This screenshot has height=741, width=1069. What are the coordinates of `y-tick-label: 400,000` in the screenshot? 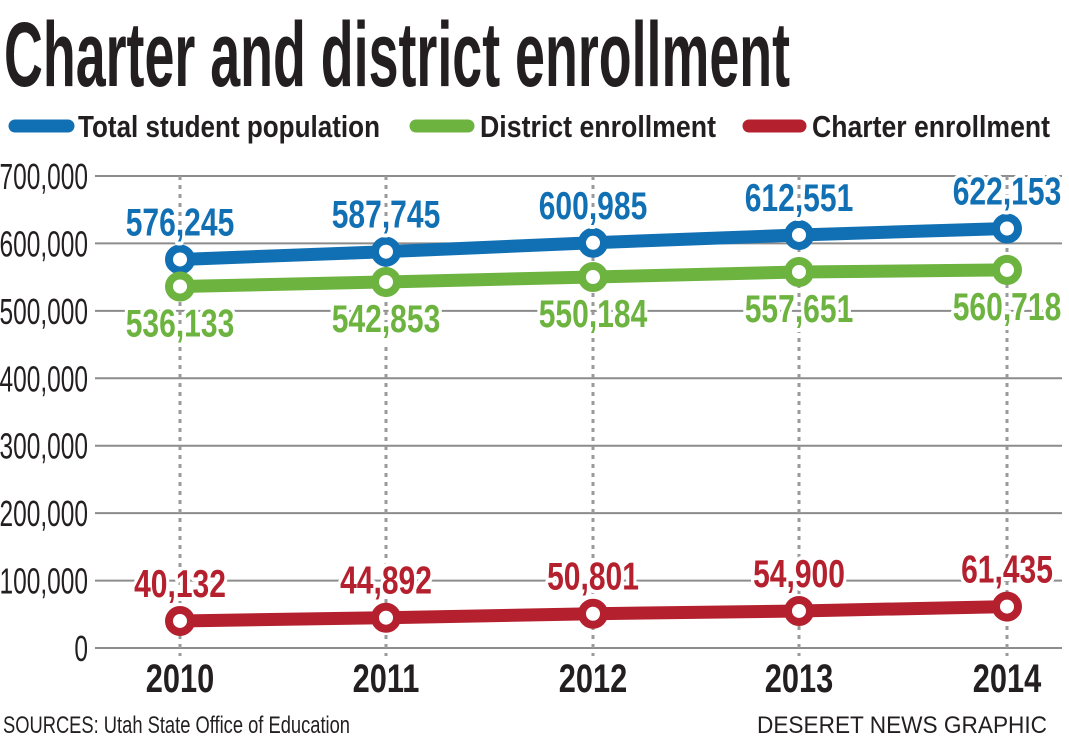 It's located at (44, 379).